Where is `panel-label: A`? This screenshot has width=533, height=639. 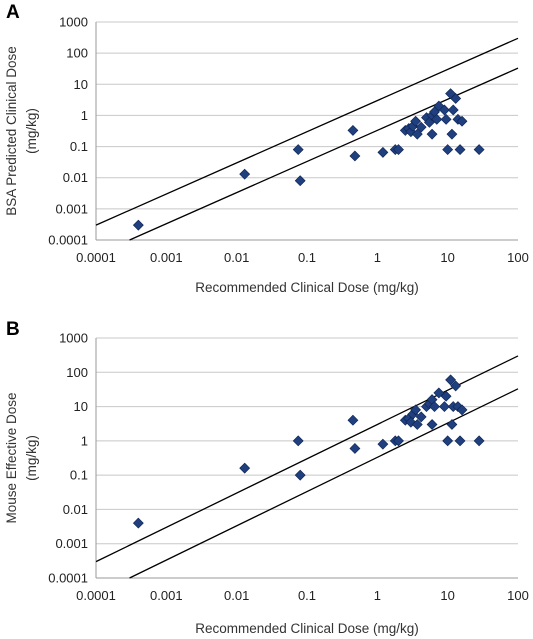
panel-label: A is located at coordinates (13, 12).